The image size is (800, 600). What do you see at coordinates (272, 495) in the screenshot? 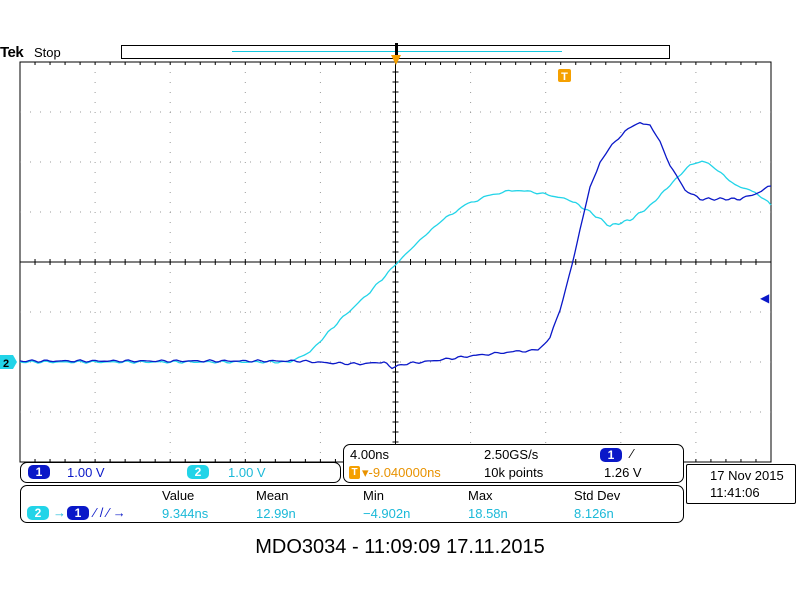
I see `meas-header-mean: Mean` at bounding box center [272, 495].